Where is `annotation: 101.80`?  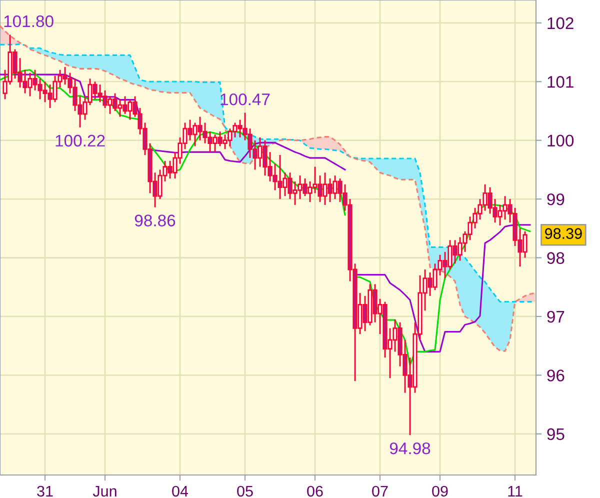
annotation: 101.80 is located at coordinates (29, 21).